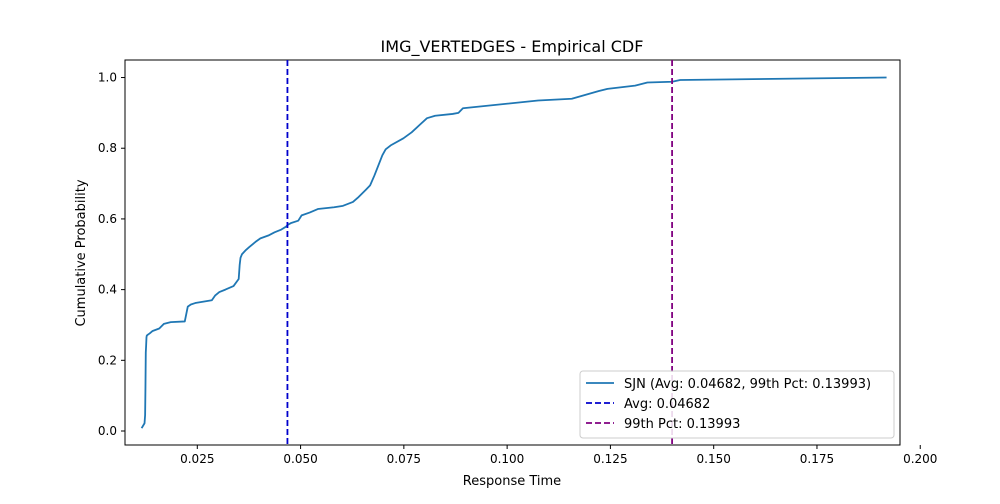 The width and height of the screenshot is (1000, 504). Describe the element at coordinates (107, 360) in the screenshot. I see `y-tick-label: 0.2` at that location.